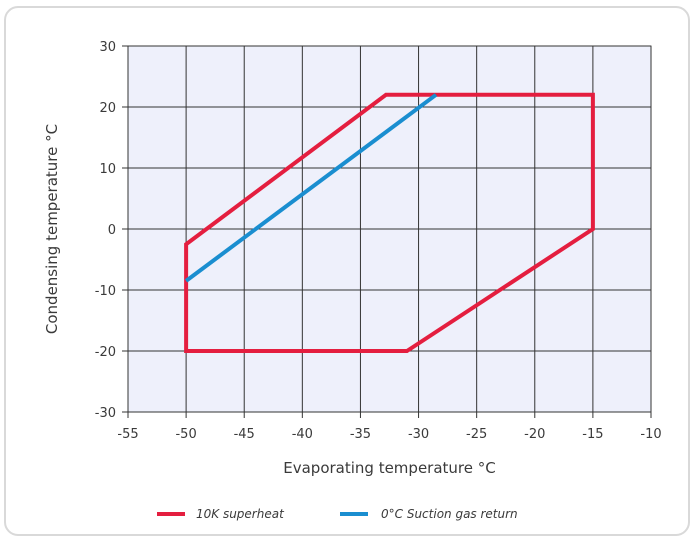 This screenshot has width=697, height=542. I want to click on x-tick-label: -25, so click(476, 434).